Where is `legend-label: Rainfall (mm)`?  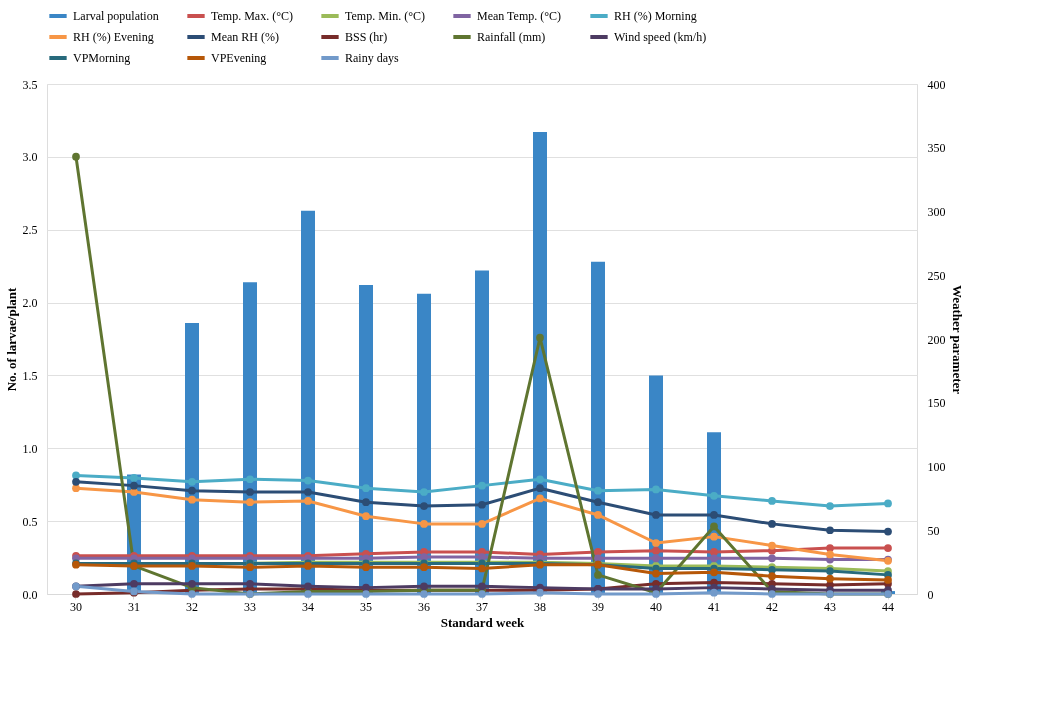 legend-label: Rainfall (mm) is located at coordinates (511, 37).